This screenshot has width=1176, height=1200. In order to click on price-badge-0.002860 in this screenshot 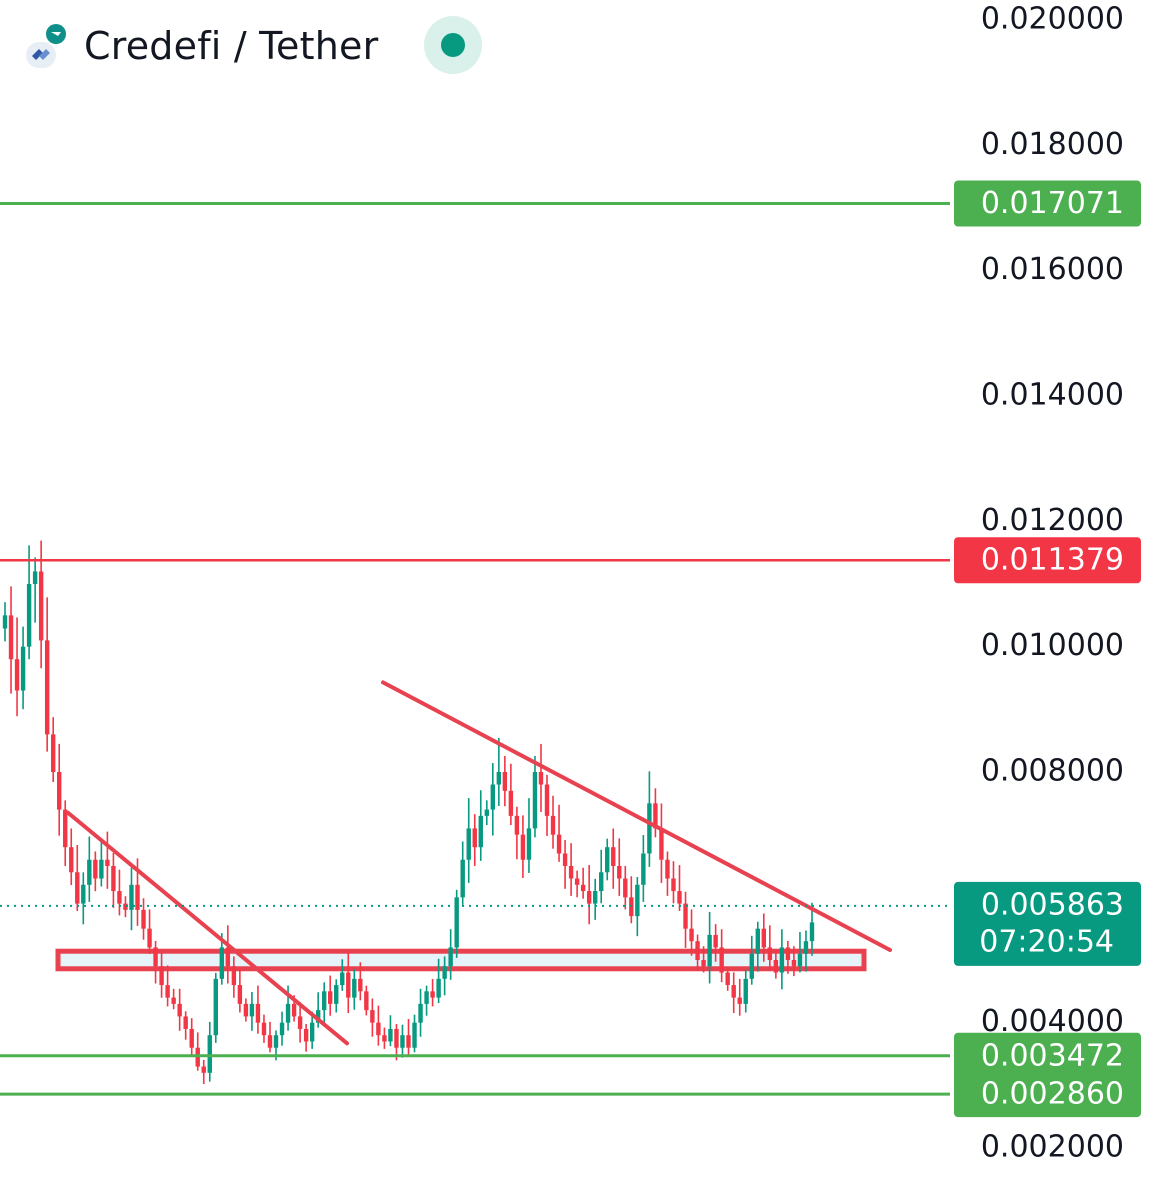, I will do `click(1047, 1094)`.